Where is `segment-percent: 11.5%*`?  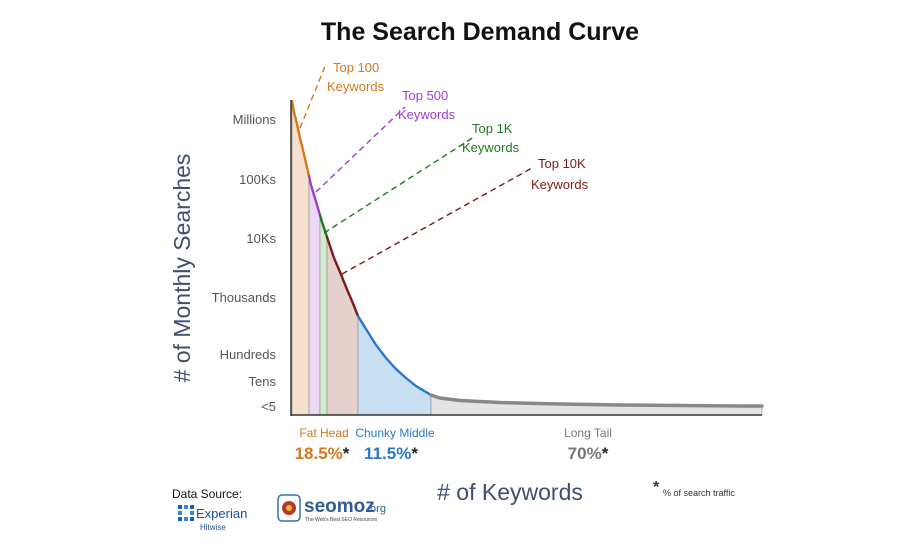
segment-percent: 11.5%* is located at coordinates (391, 453).